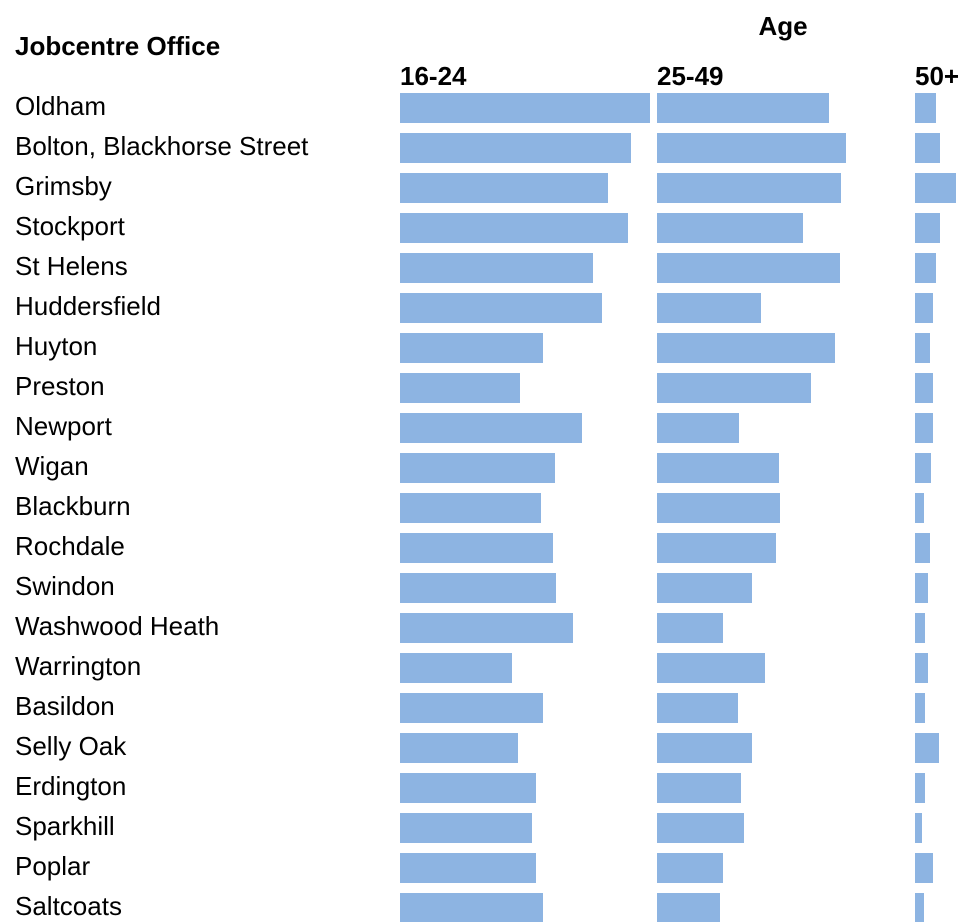 Image resolution: width=974 pixels, height=922 pixels. What do you see at coordinates (60, 386) in the screenshot?
I see `category-label: Preston` at bounding box center [60, 386].